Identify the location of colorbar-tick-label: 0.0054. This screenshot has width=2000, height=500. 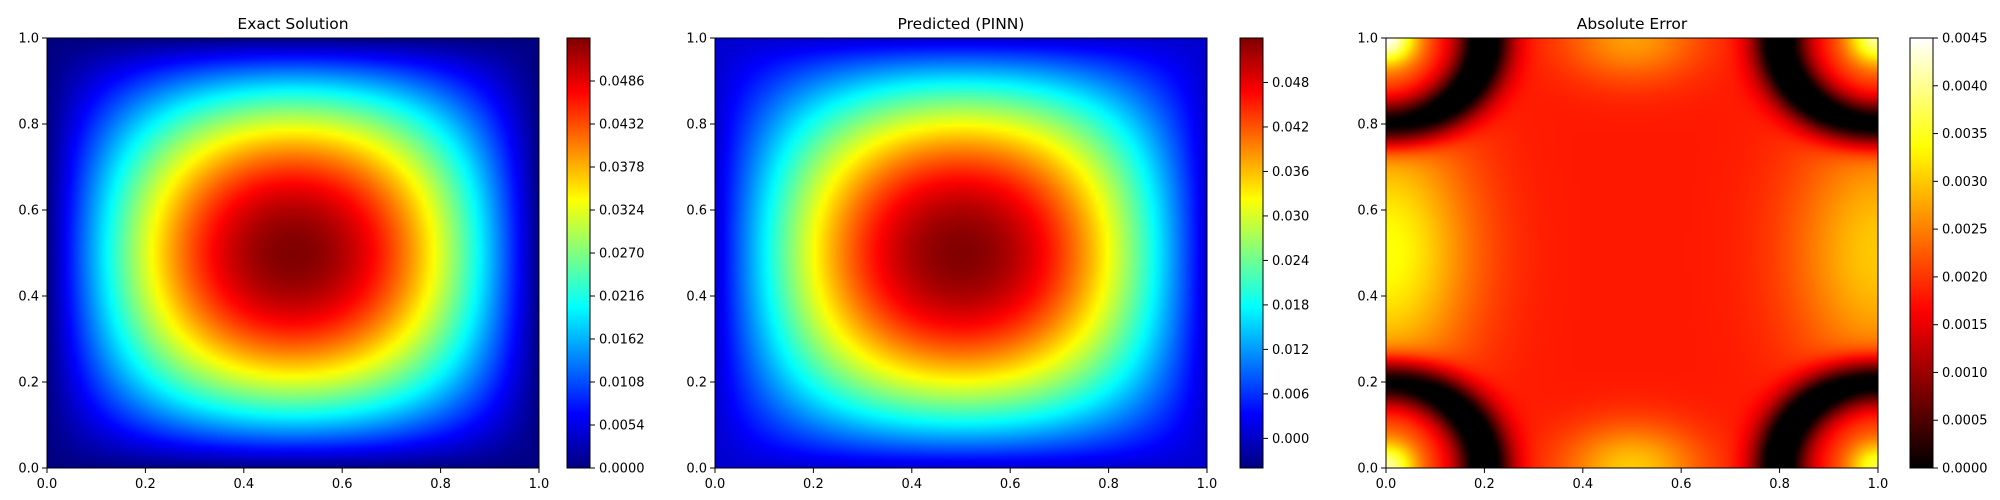
(622, 426).